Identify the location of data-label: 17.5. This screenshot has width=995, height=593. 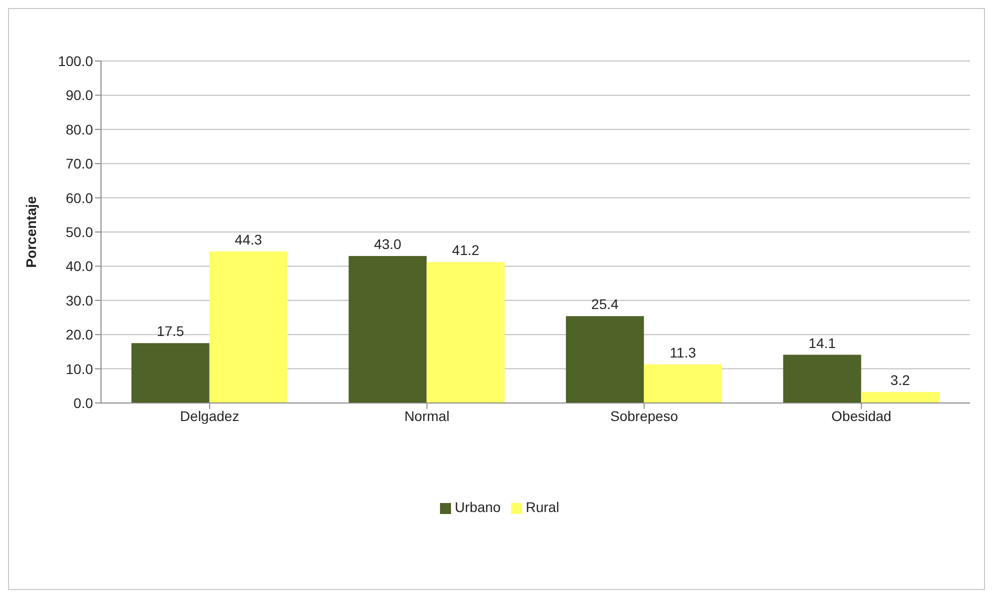
(170, 331).